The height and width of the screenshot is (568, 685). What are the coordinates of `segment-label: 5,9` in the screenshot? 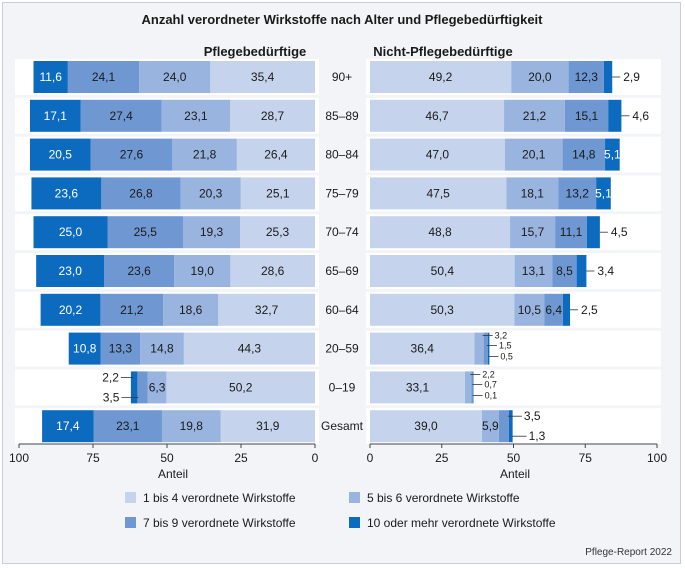 It's located at (490, 426).